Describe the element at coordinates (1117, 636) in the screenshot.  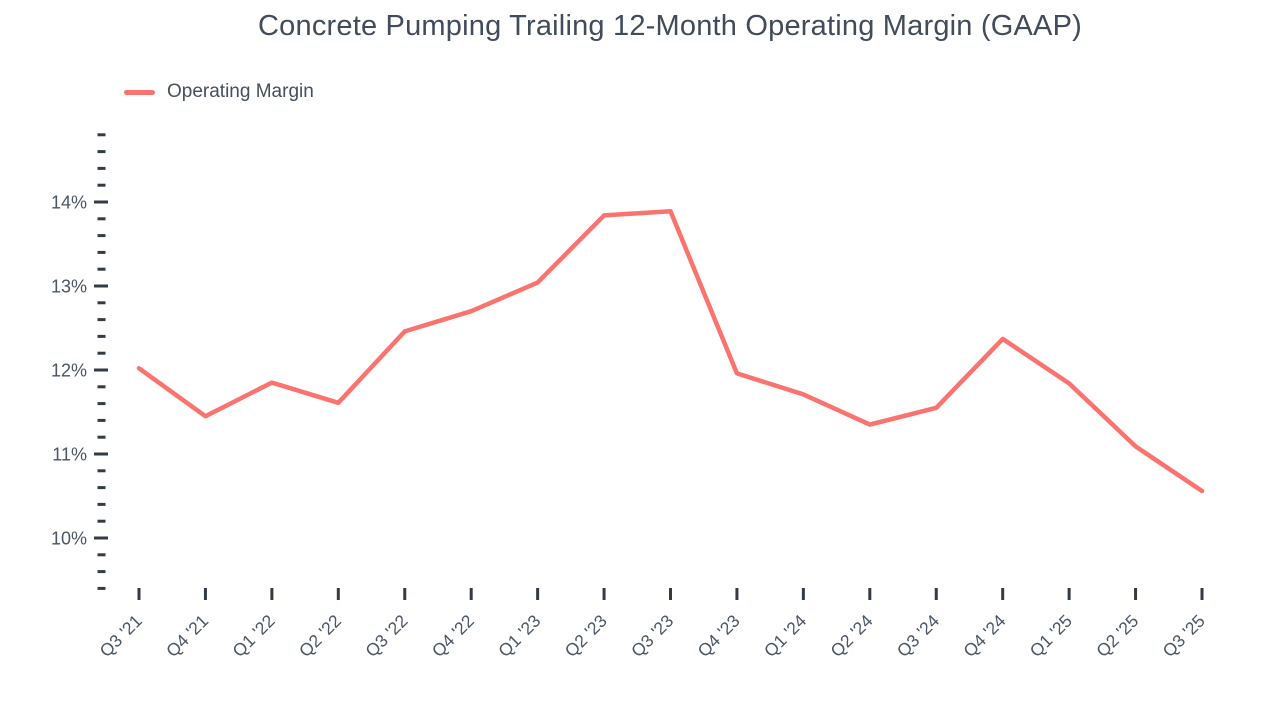
I see `x-axis-tick-label: Q2 '25` at that location.